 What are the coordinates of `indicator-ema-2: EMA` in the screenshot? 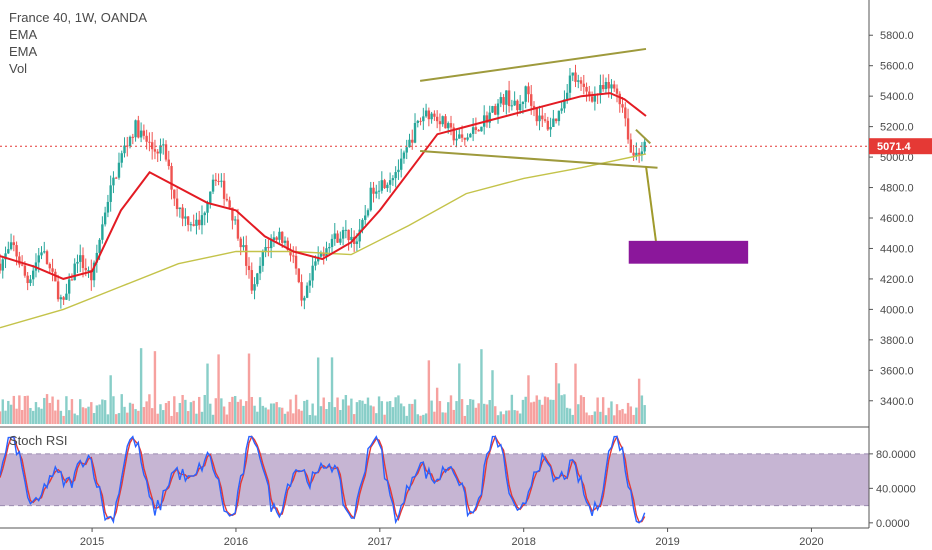 It's located at (23, 51).